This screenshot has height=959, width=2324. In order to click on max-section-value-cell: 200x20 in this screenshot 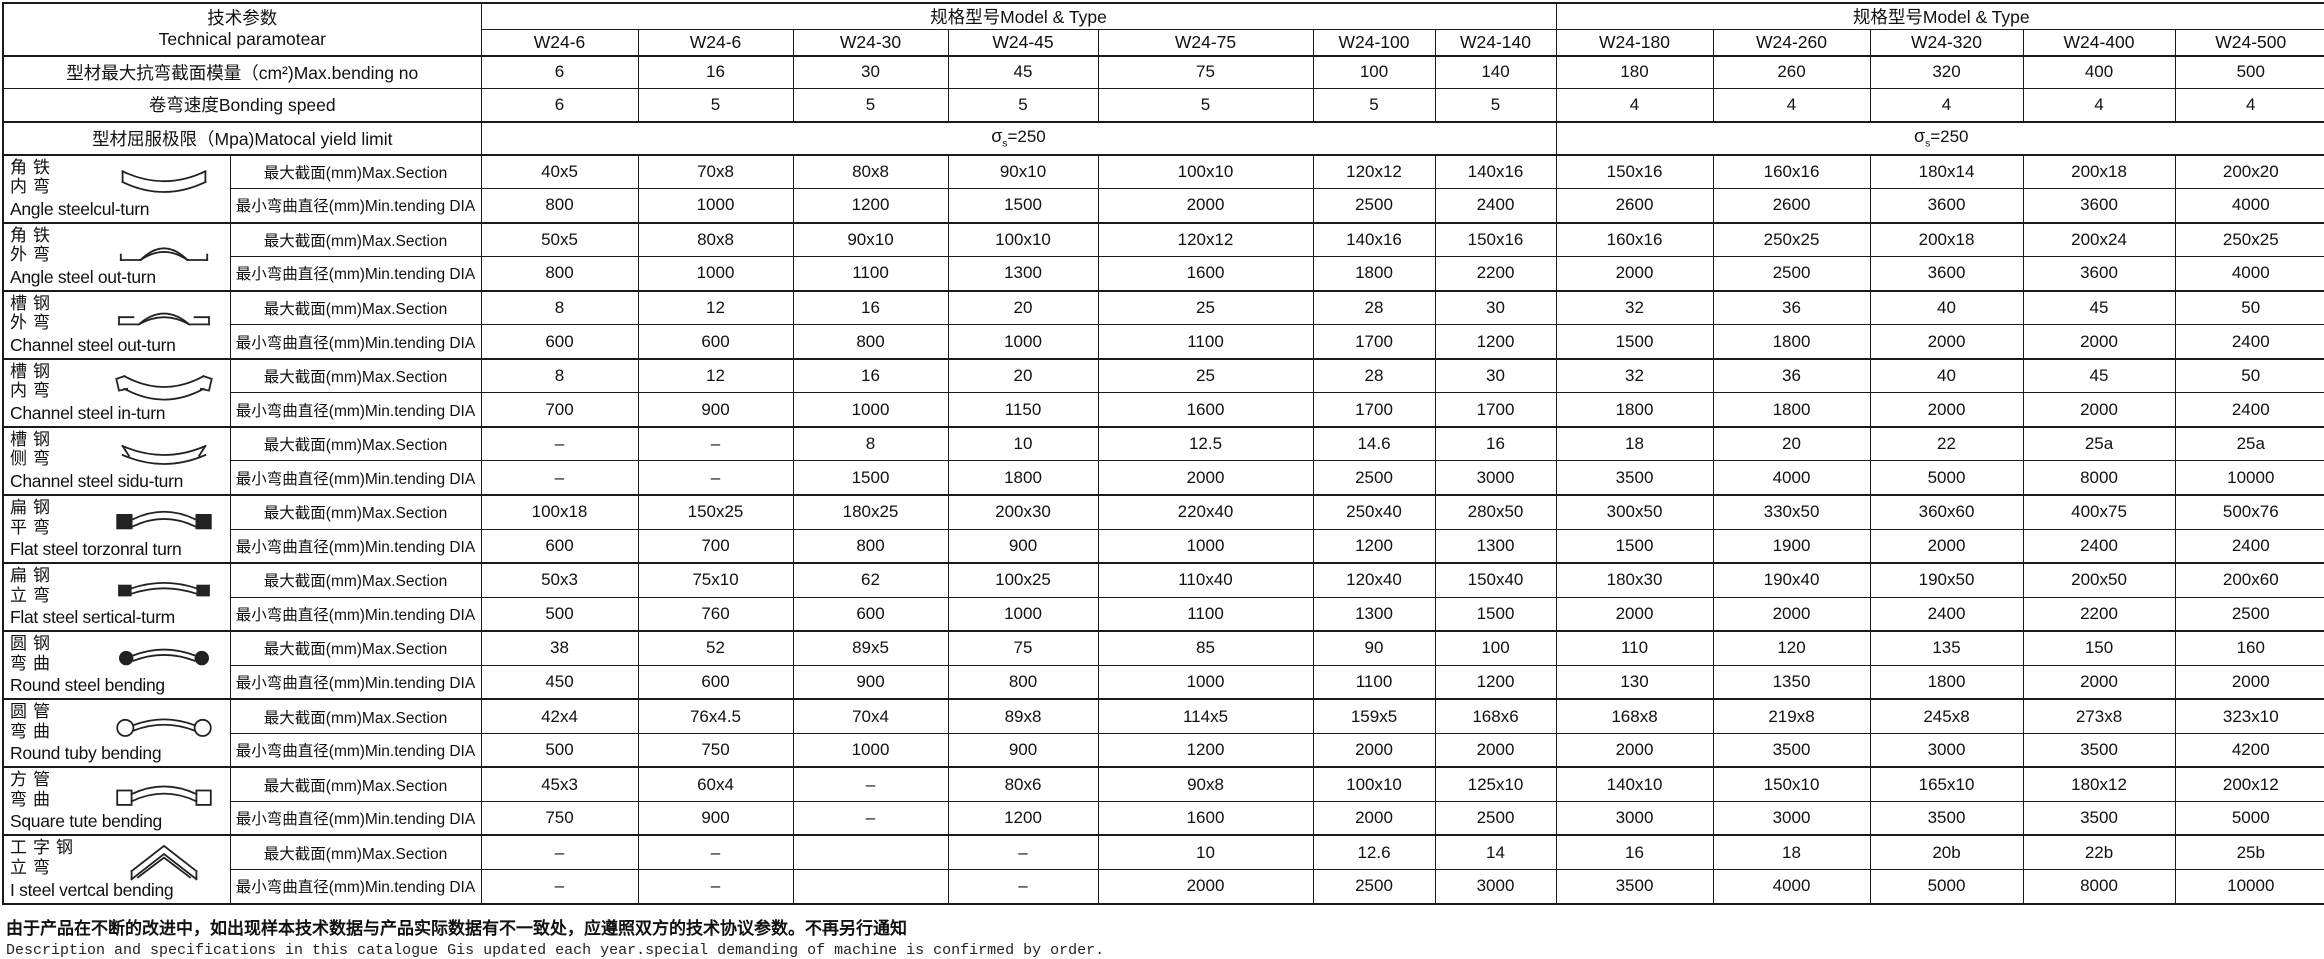, I will do `click(2249, 171)`.